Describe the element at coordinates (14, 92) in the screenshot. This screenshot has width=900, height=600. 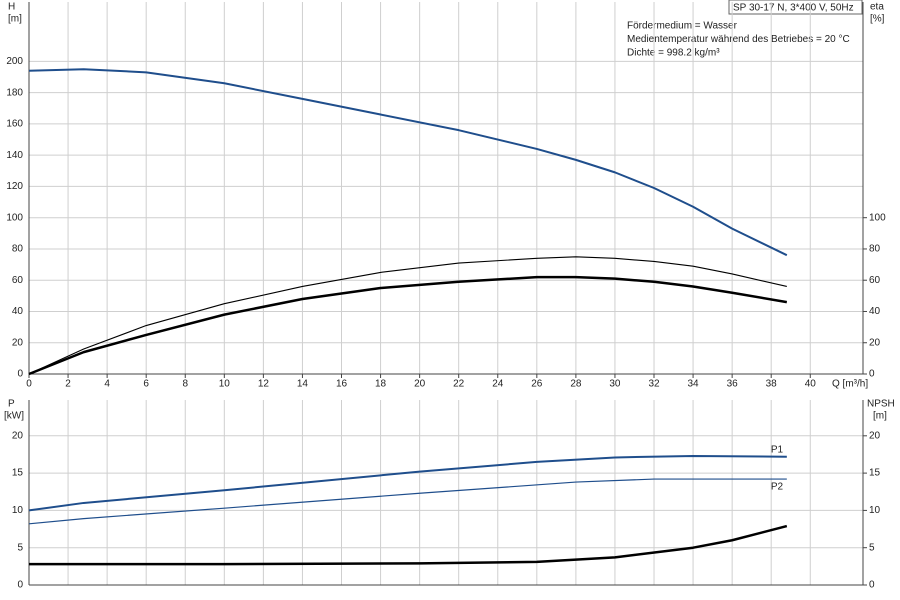
I see `y-tick-label: 180` at that location.